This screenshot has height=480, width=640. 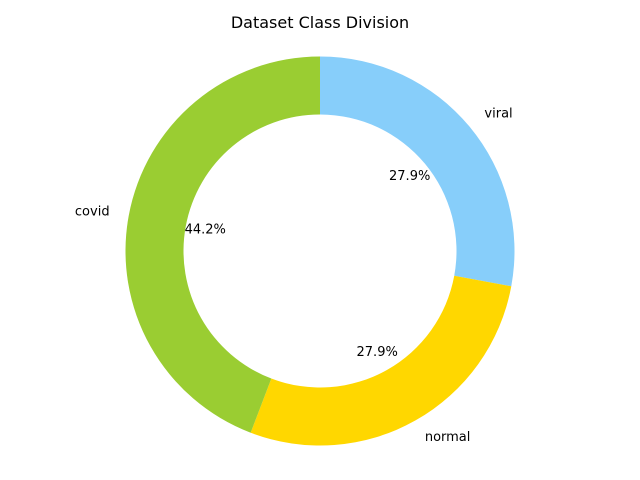 What do you see at coordinates (205, 229) in the screenshot?
I see `pct-label-covid: 44.2%` at bounding box center [205, 229].